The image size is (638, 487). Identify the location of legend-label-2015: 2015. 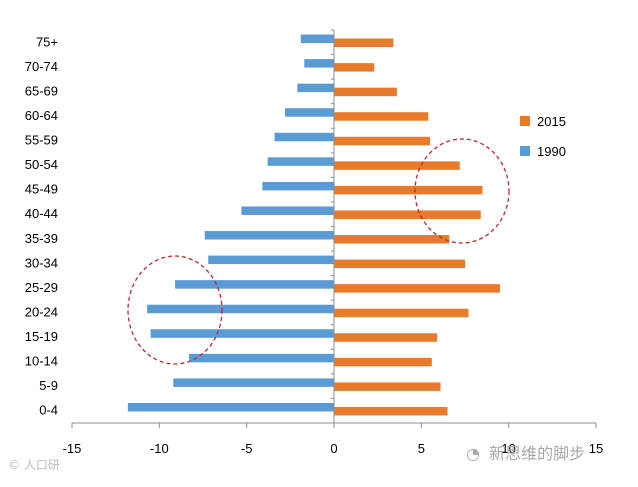
(551, 121).